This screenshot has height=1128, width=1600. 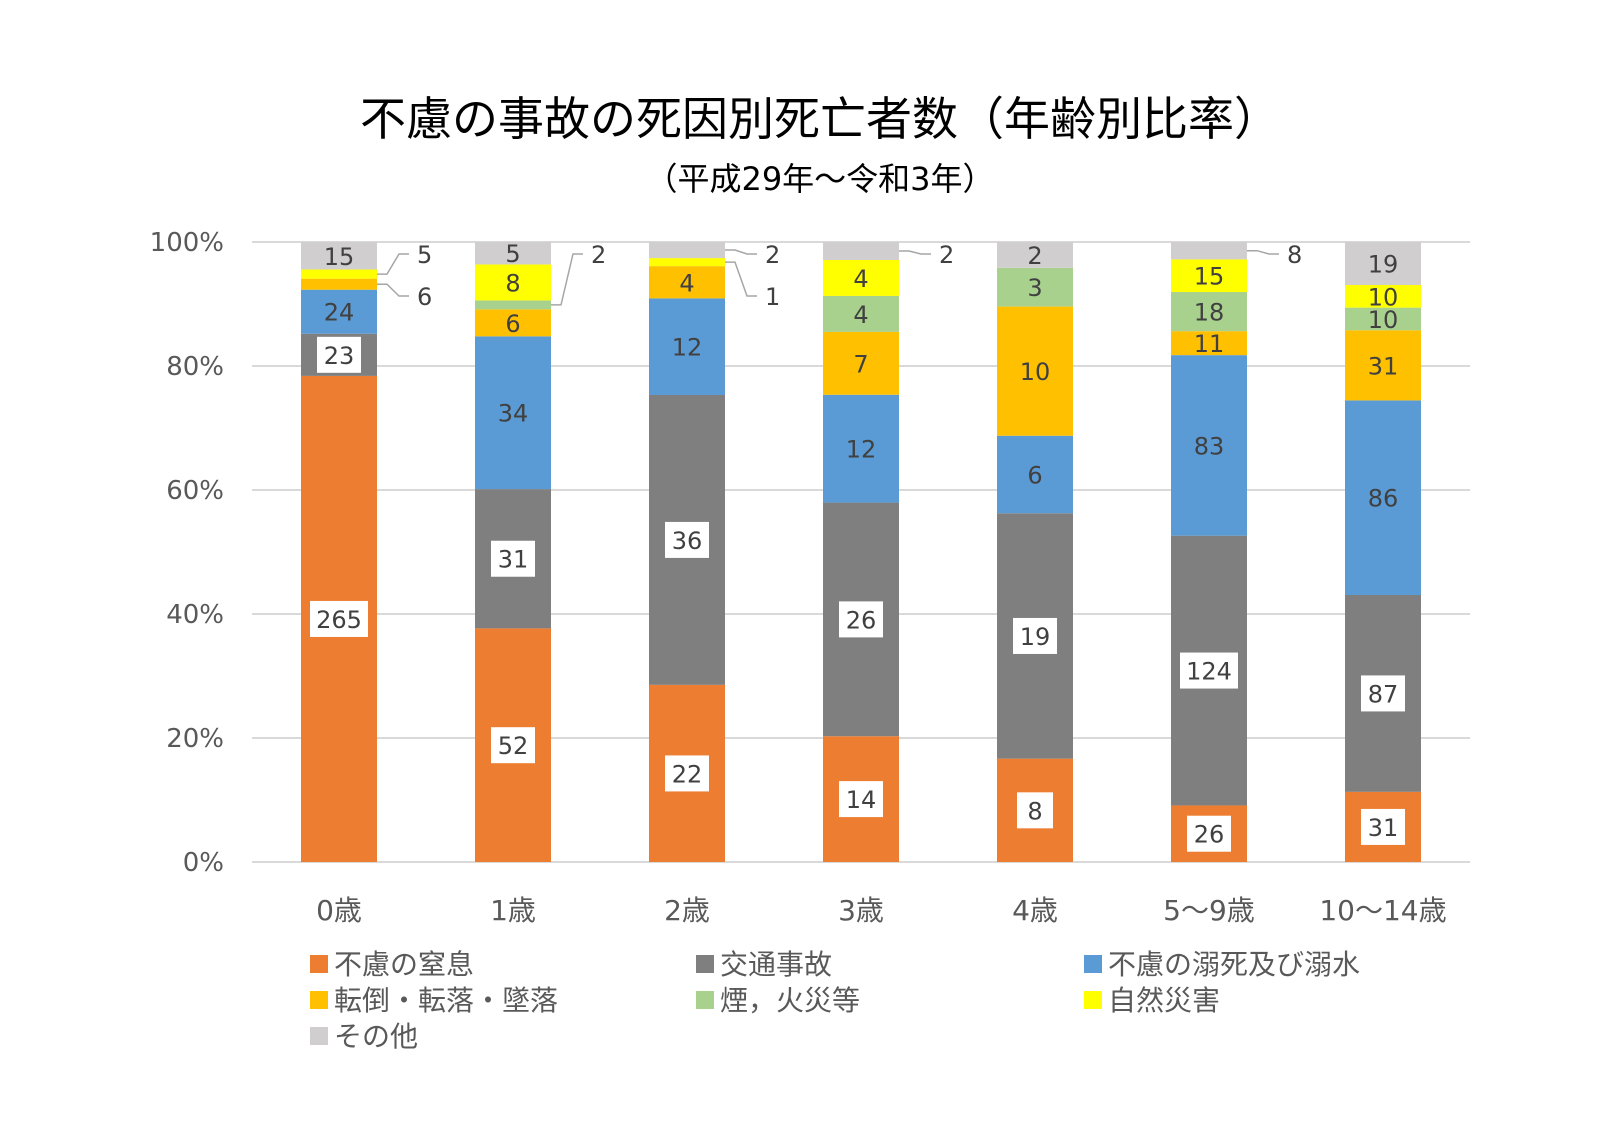 I want to click on data-label: 3, so click(x=1034, y=288).